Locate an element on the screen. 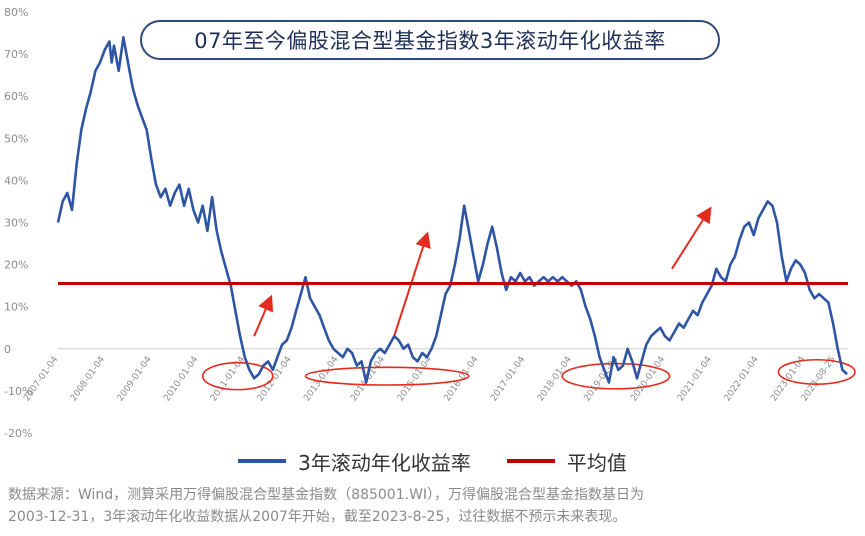  x-tick-label: 2008-01-04 is located at coordinates (88, 379).